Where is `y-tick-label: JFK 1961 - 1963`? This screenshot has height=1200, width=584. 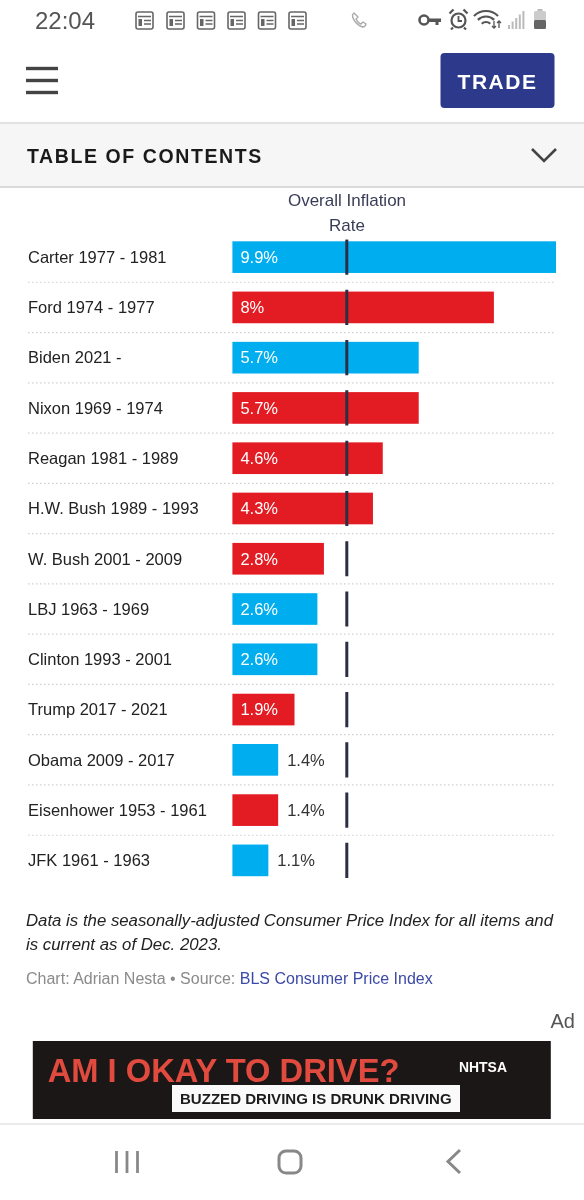
y-tick-label: JFK 1961 - 1963 is located at coordinates (89, 860).